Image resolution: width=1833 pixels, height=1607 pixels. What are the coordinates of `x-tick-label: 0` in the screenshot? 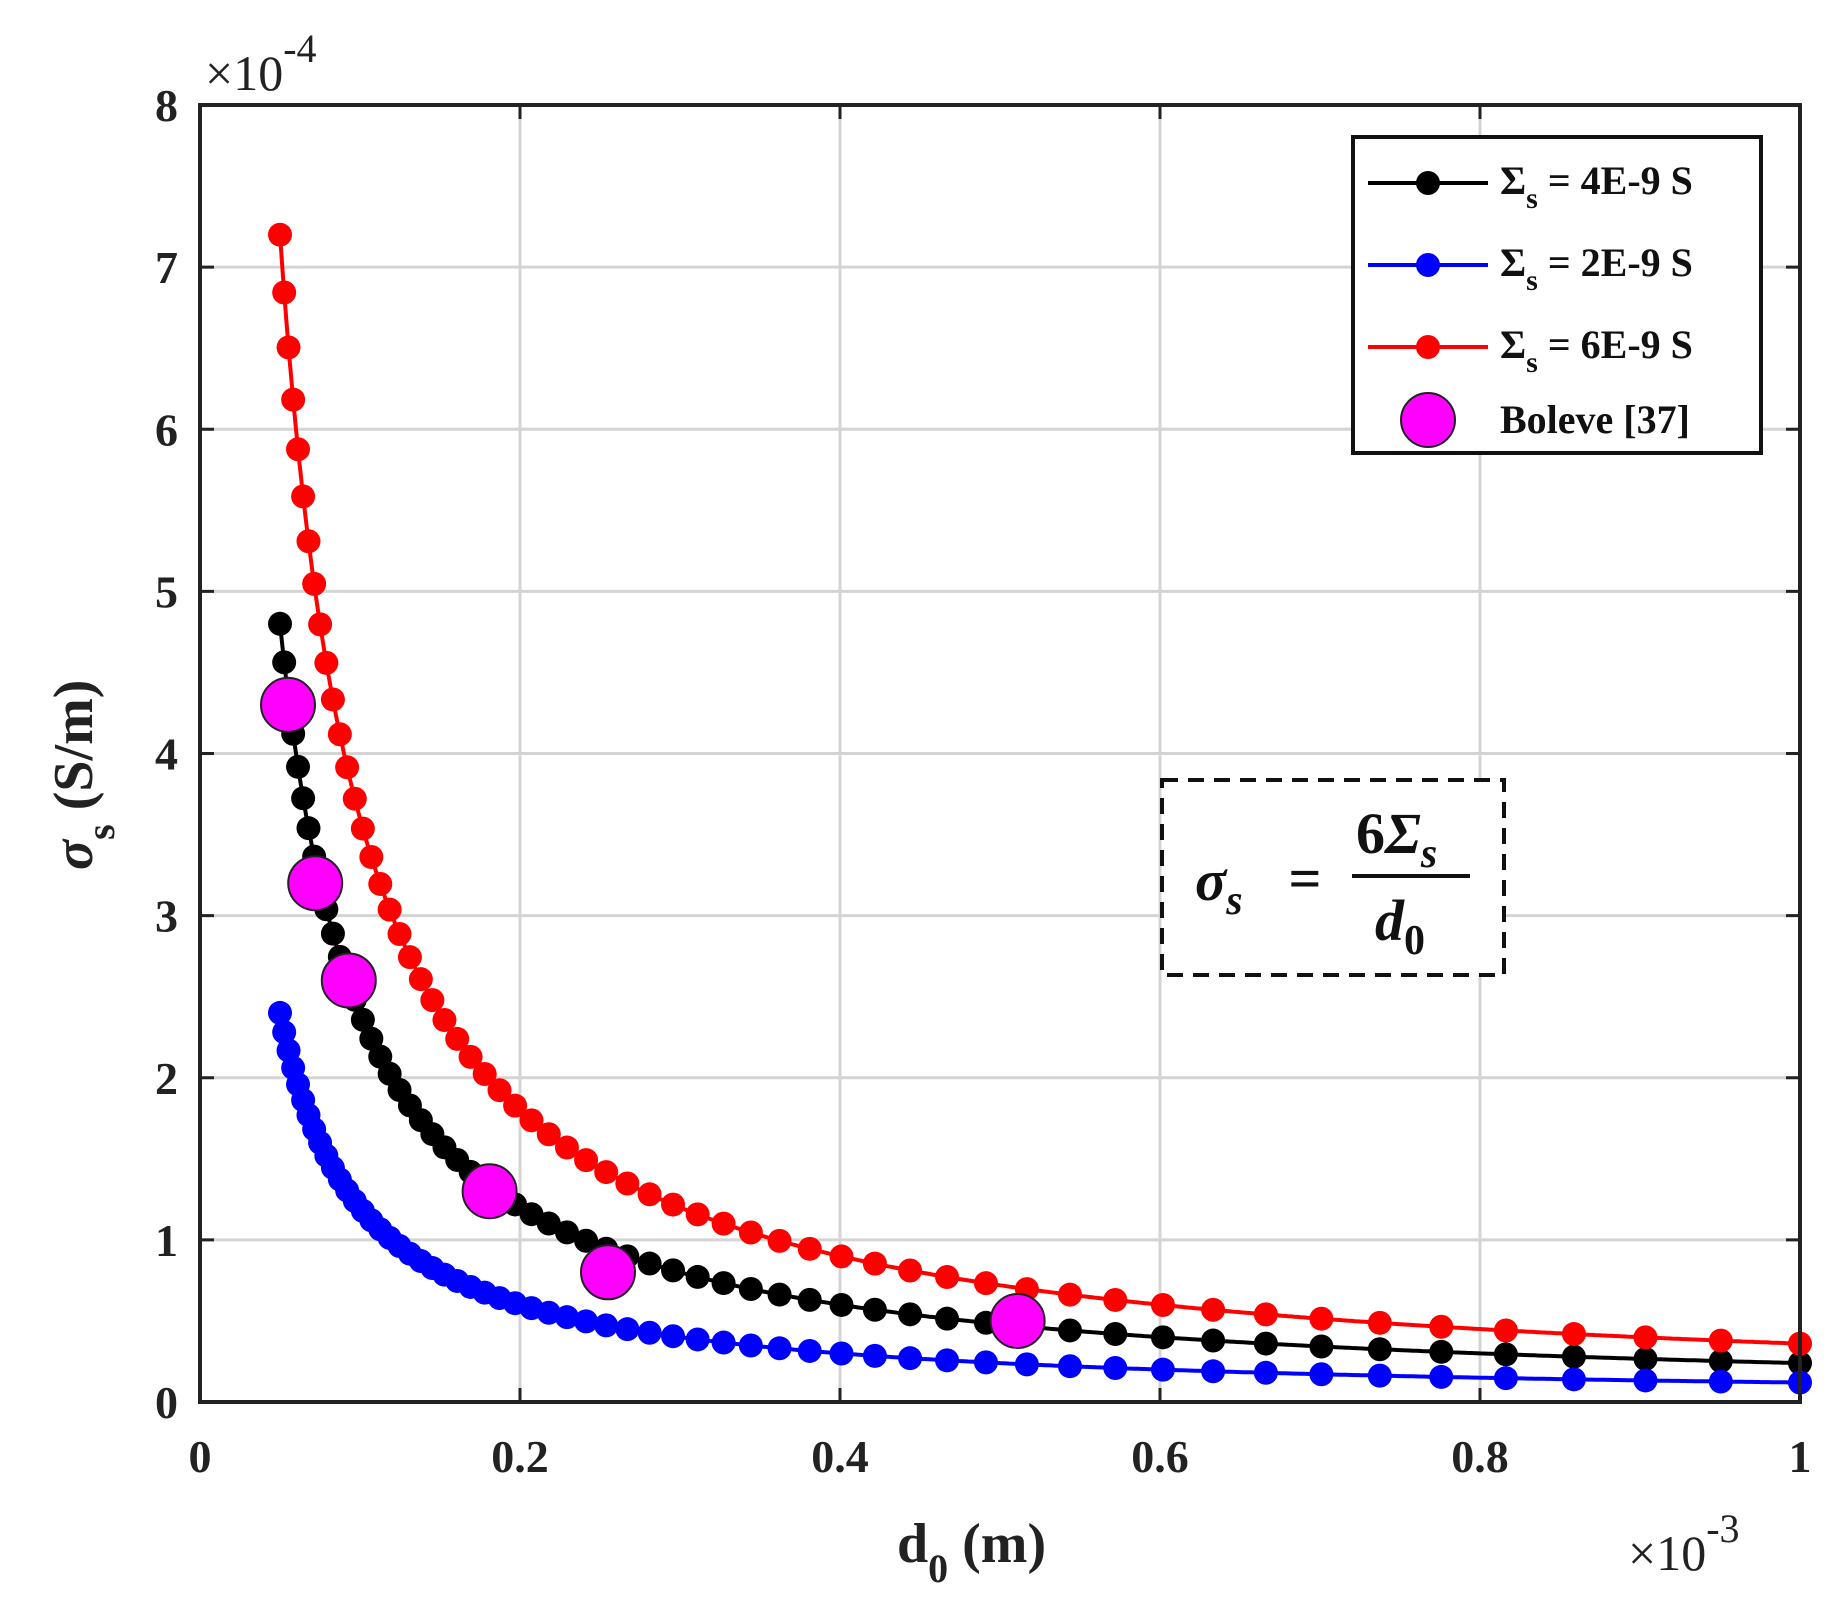 It's located at (200, 1456).